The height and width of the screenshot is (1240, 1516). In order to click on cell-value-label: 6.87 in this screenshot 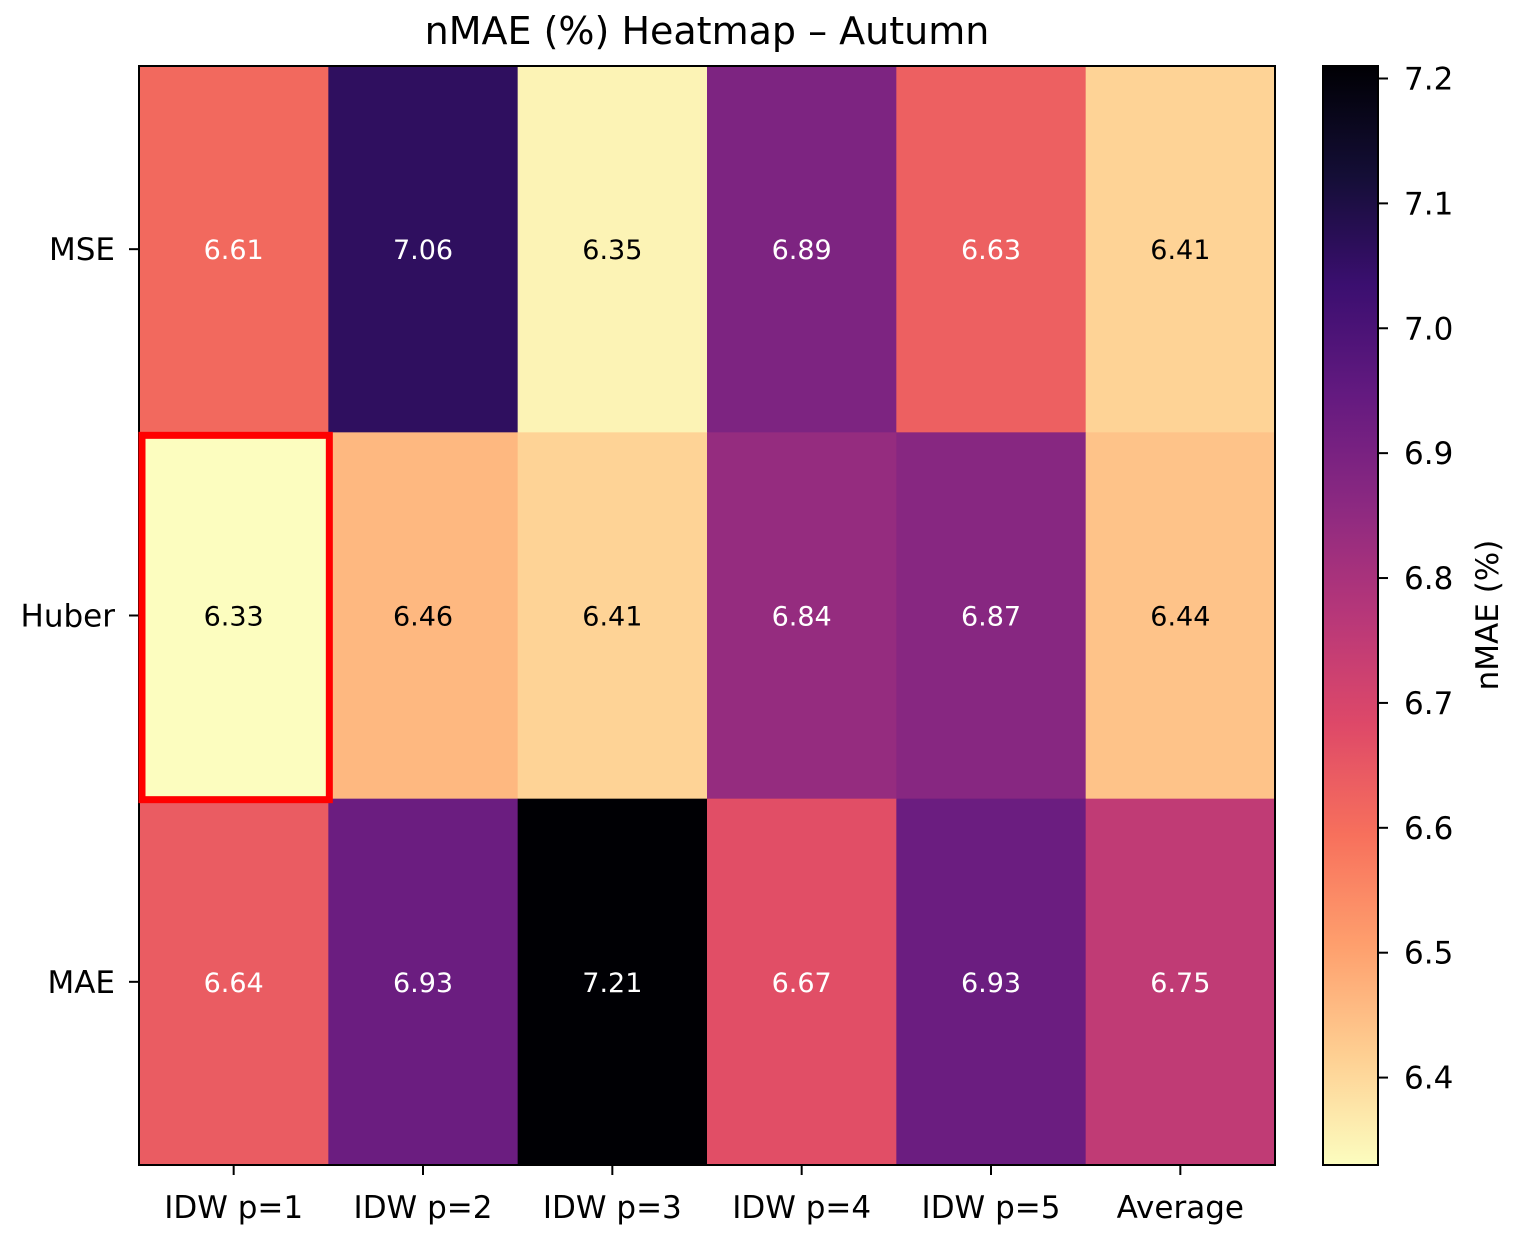, I will do `click(991, 617)`.